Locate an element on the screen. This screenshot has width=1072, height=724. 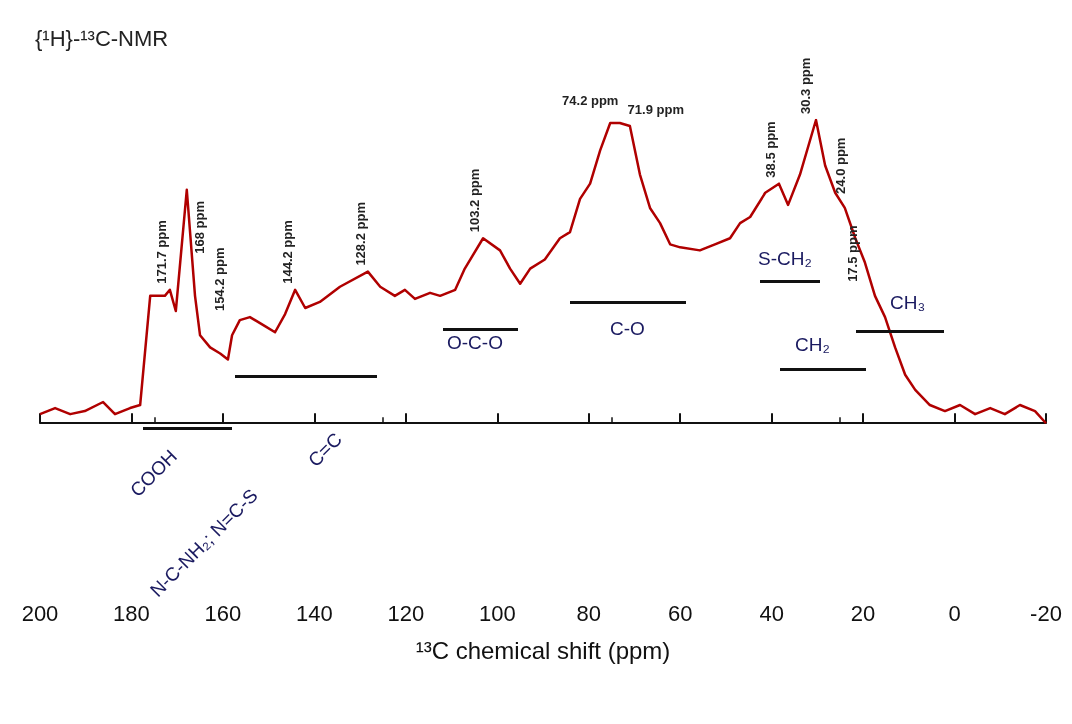
annotation: CH₂ is located at coordinates (812, 344).